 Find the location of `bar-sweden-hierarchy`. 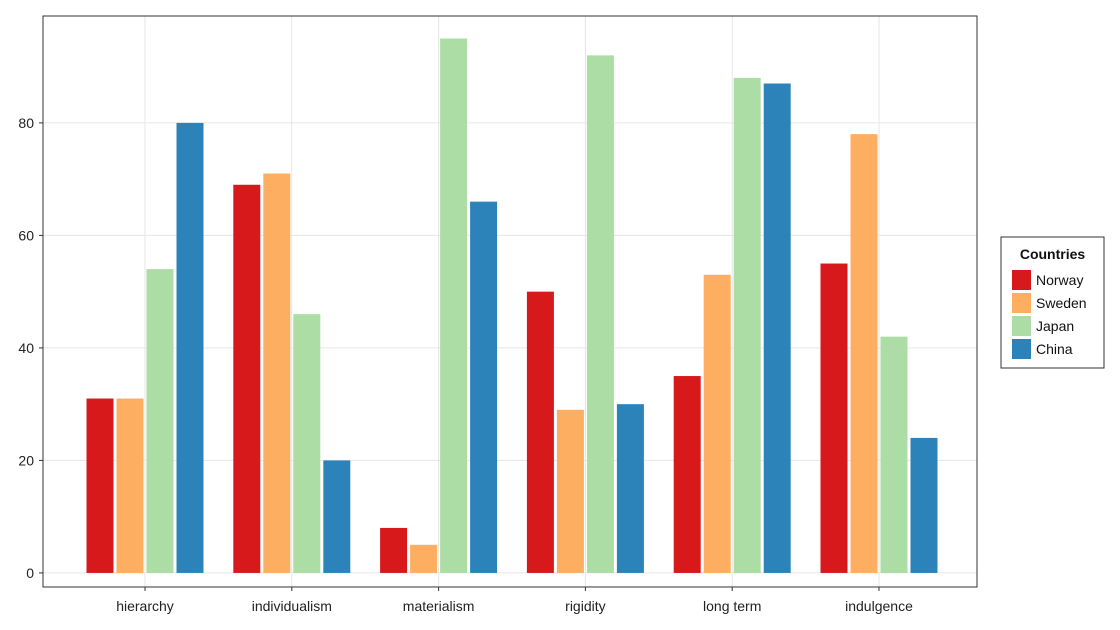

bar-sweden-hierarchy is located at coordinates (130, 485).